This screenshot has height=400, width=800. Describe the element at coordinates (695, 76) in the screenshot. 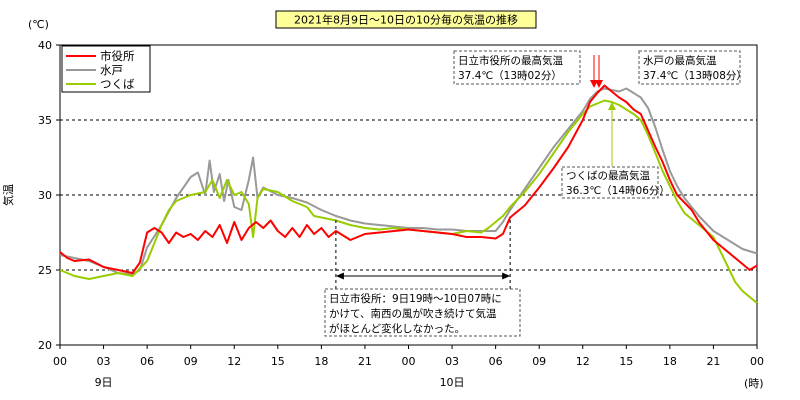

I see `annotation-mito-max-line2: 37.4℃（13時08分）` at that location.